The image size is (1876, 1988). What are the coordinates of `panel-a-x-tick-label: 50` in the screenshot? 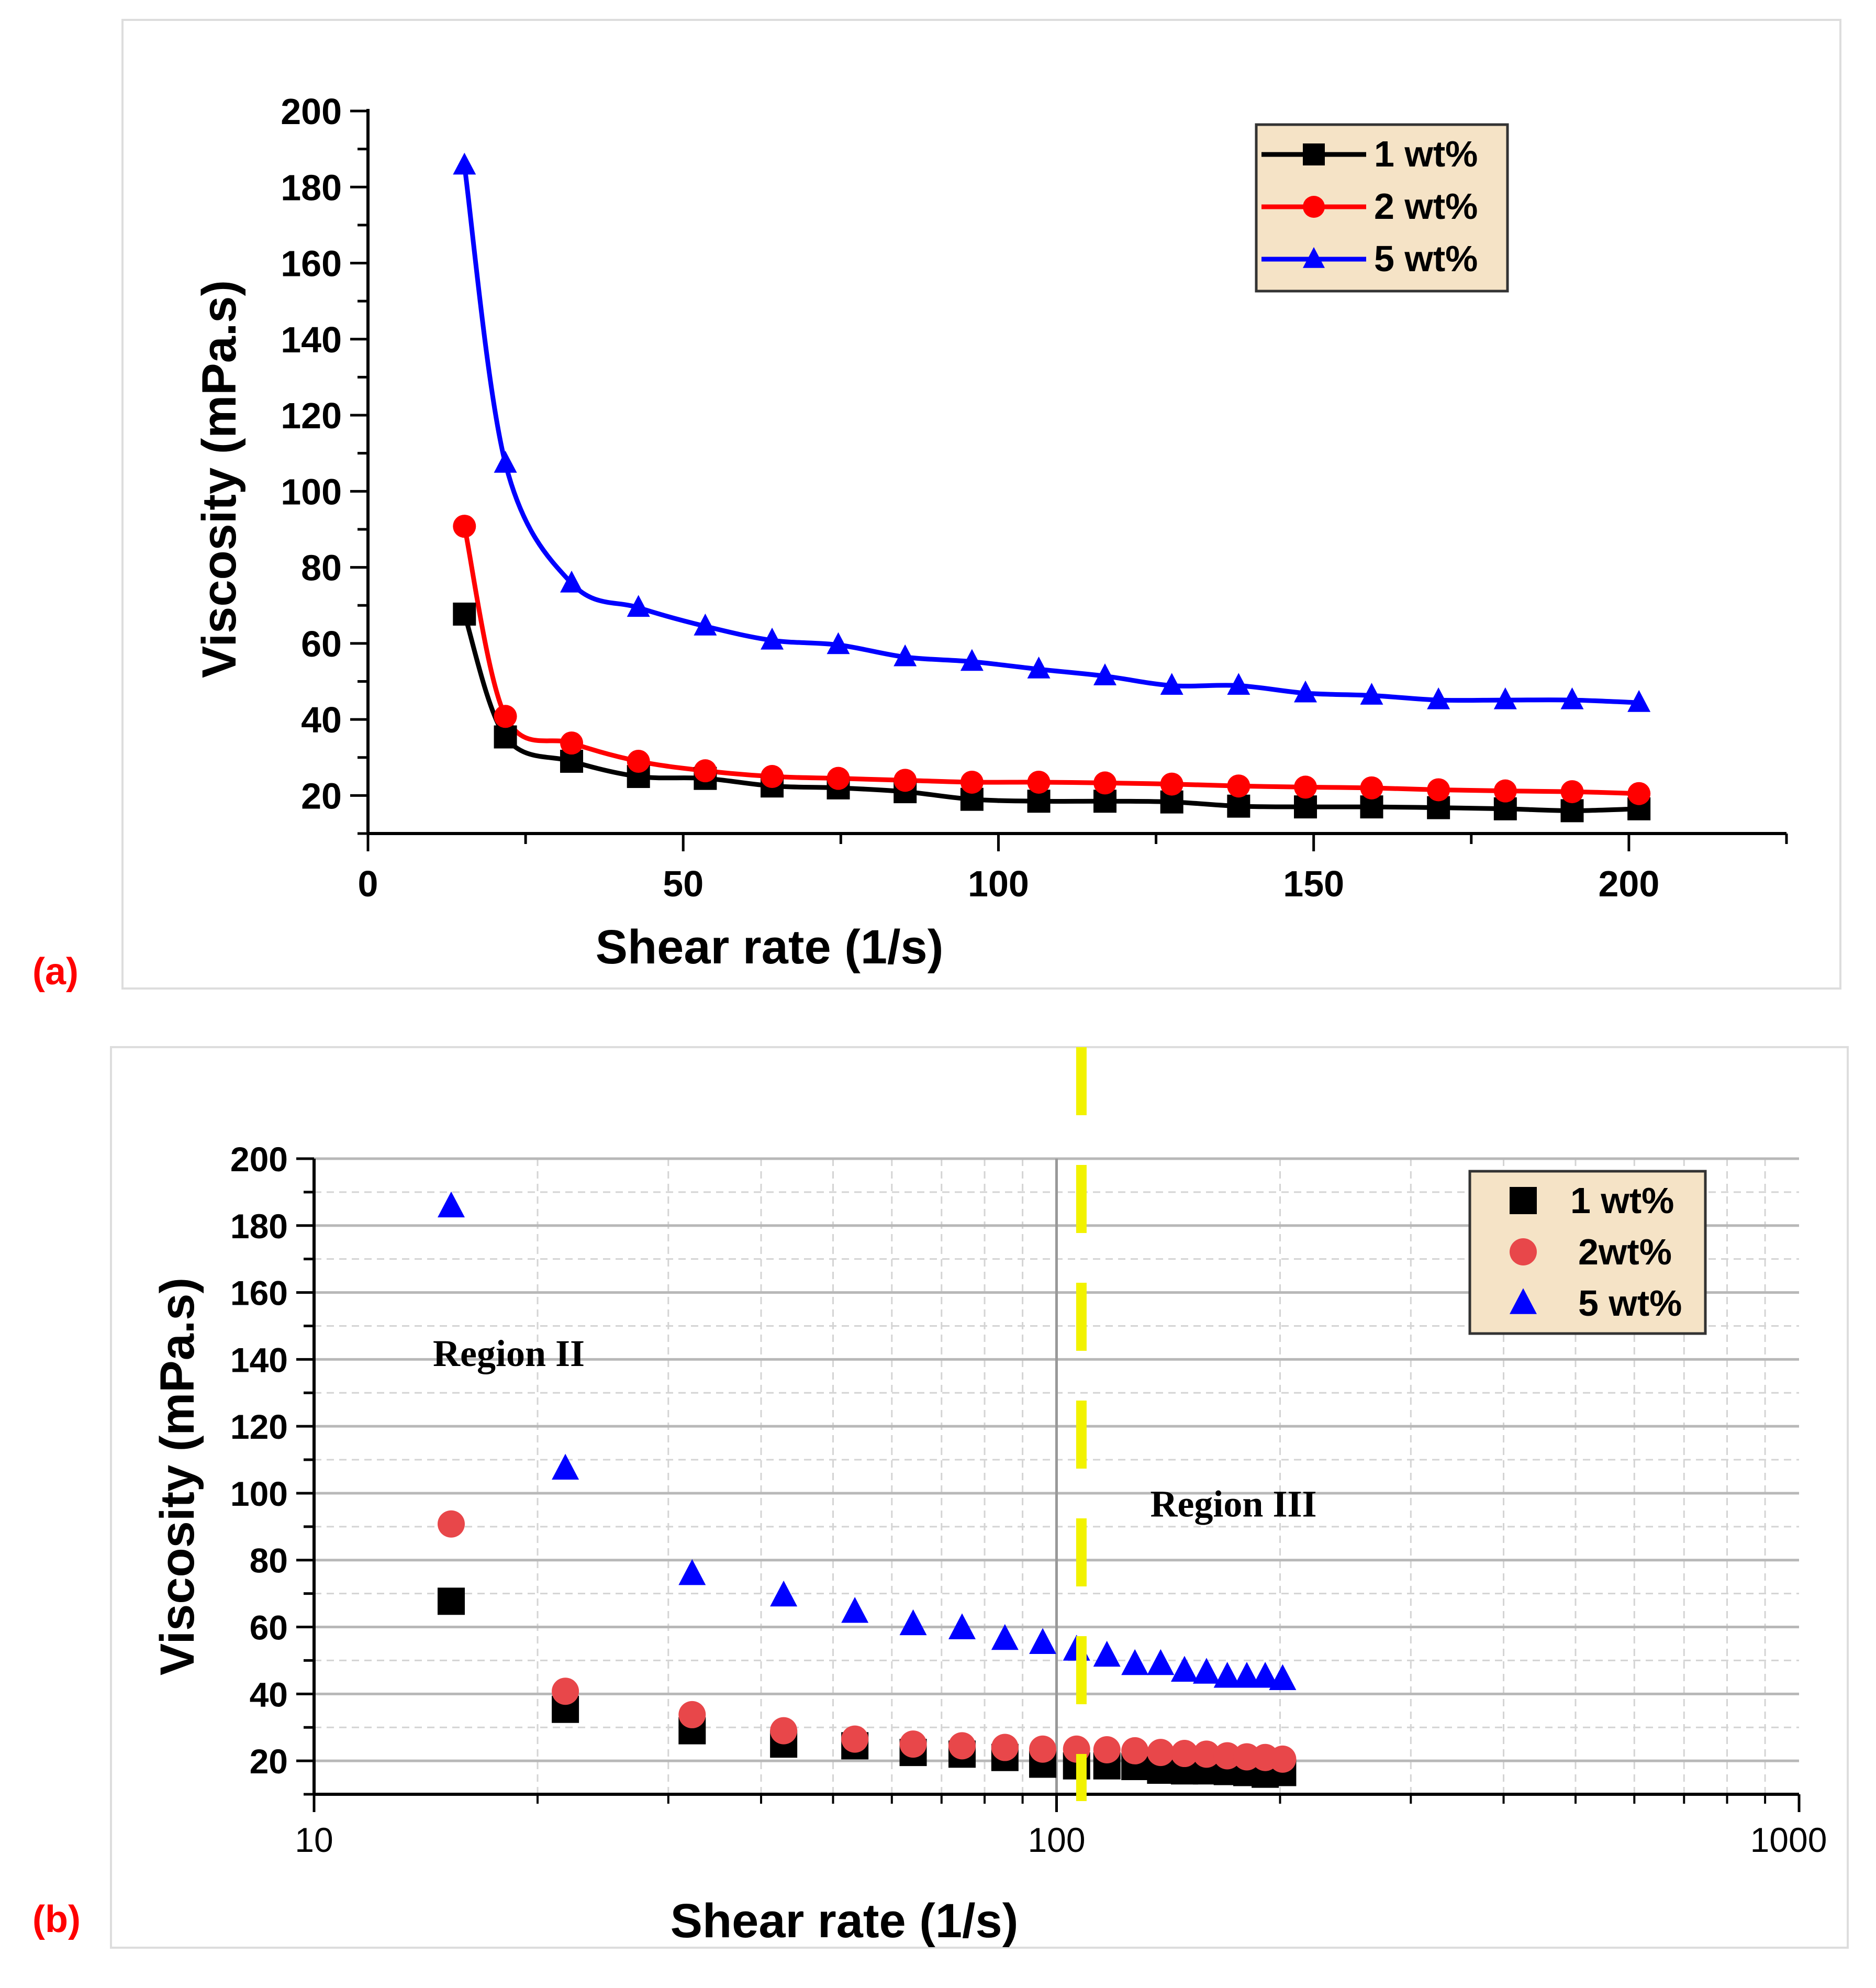 It's located at (683, 884).